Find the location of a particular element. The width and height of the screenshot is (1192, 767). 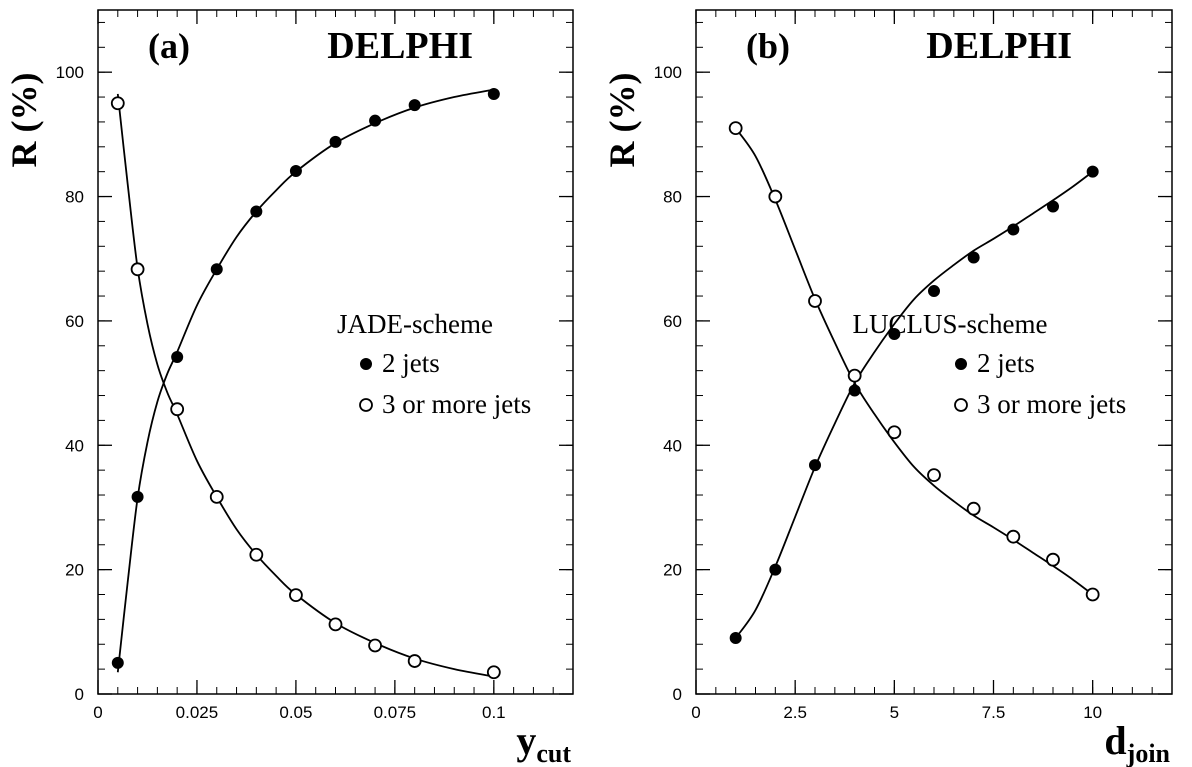

x-tick-label: 0.075 is located at coordinates (395, 712).